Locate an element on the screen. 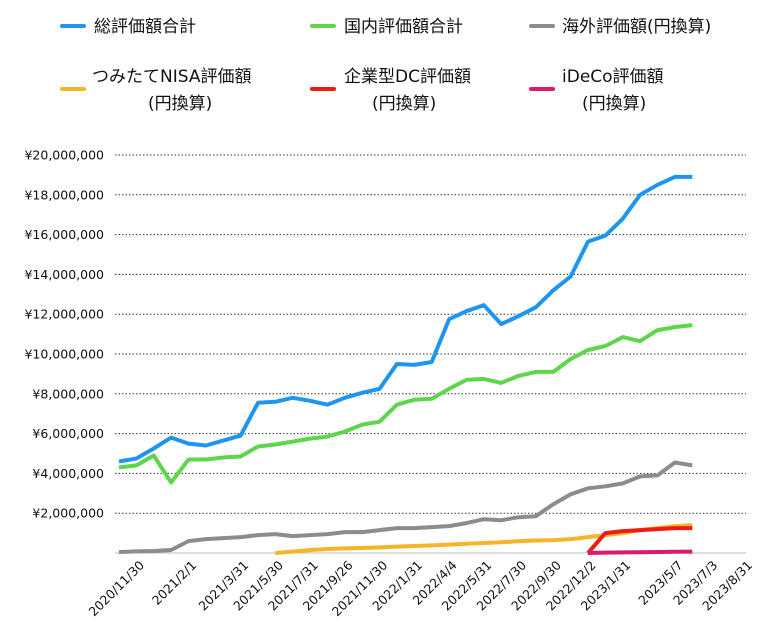 Image resolution: width=770 pixels, height=634 pixels. y-tick-label: ¥14,000,000 is located at coordinates (64, 274).